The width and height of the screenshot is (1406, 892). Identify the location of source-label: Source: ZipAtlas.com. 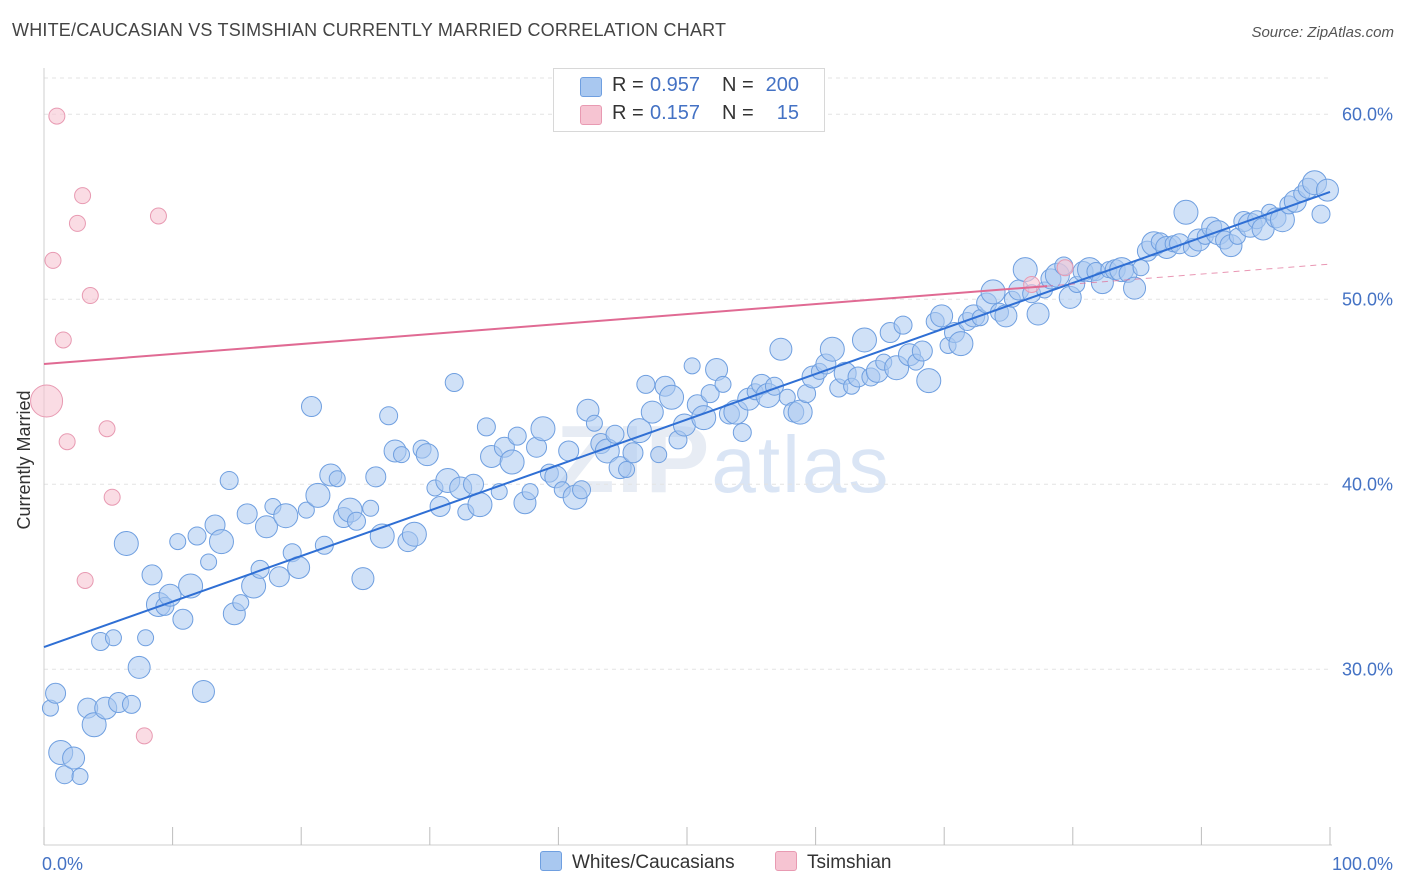
(1322, 32).